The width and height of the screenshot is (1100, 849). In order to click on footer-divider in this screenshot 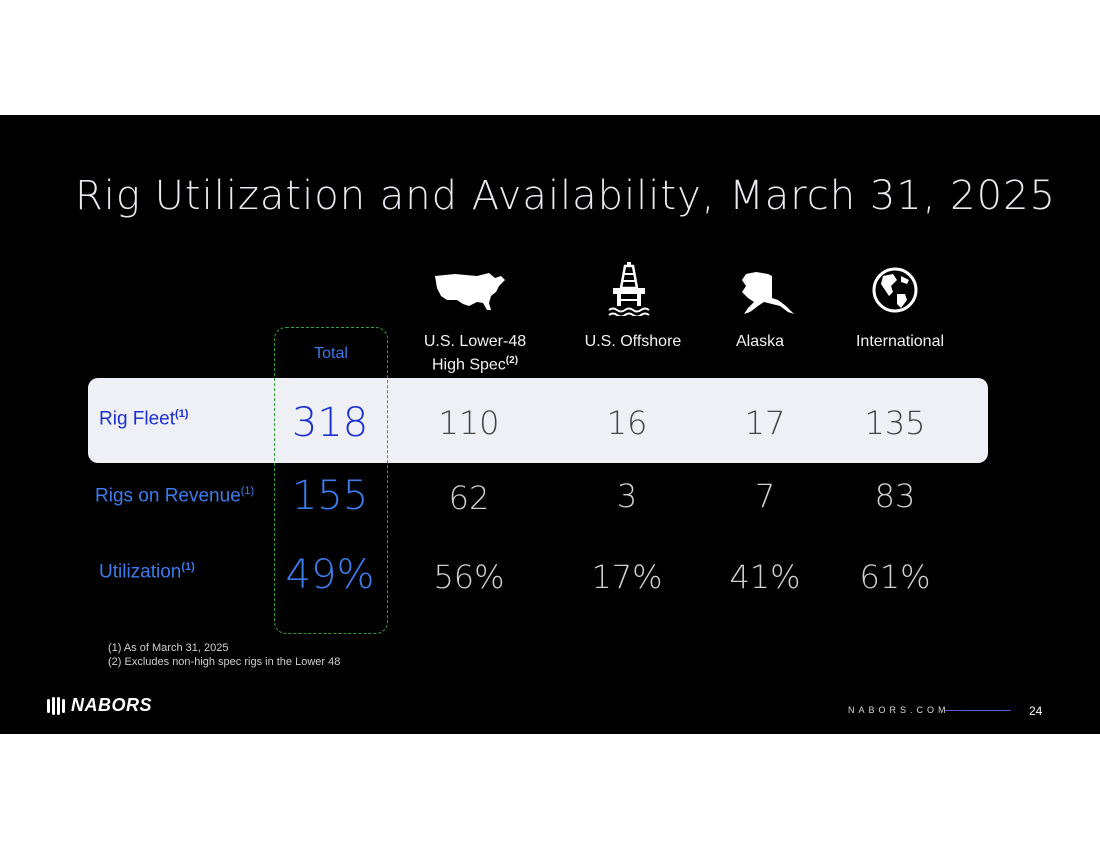, I will do `click(978, 710)`.